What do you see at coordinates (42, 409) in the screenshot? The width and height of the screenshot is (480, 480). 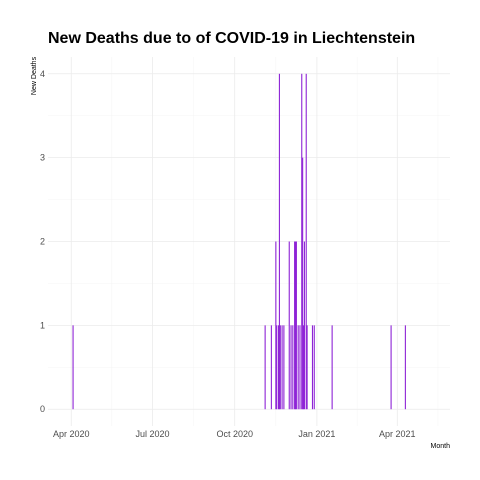 I see `y-tick-label: 0` at bounding box center [42, 409].